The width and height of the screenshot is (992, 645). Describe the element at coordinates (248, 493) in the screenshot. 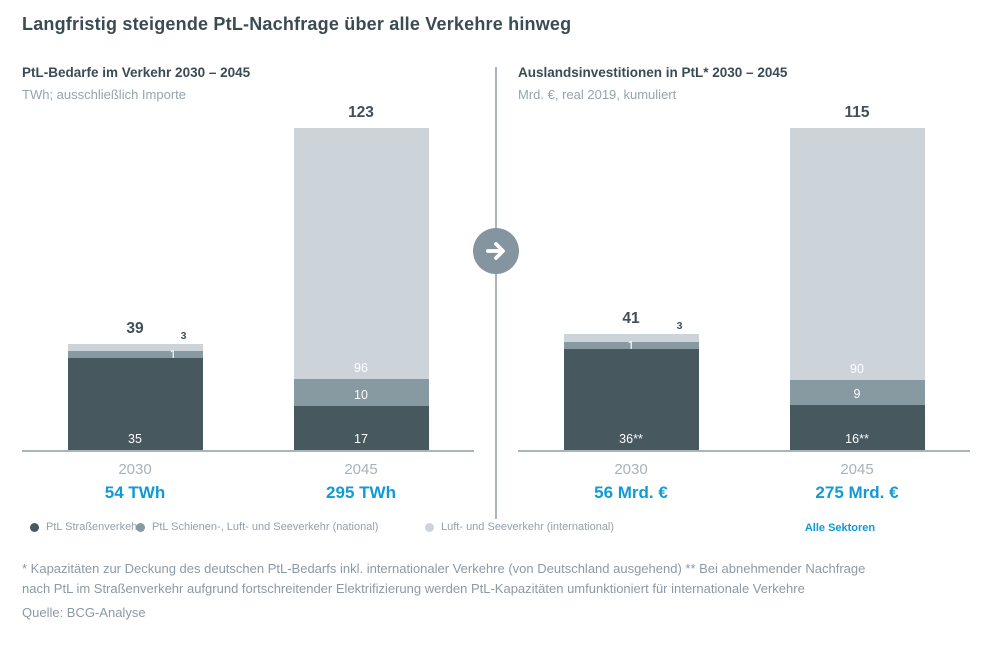

I see `totals-row-left: 54 TWh 295 TWh` at that location.